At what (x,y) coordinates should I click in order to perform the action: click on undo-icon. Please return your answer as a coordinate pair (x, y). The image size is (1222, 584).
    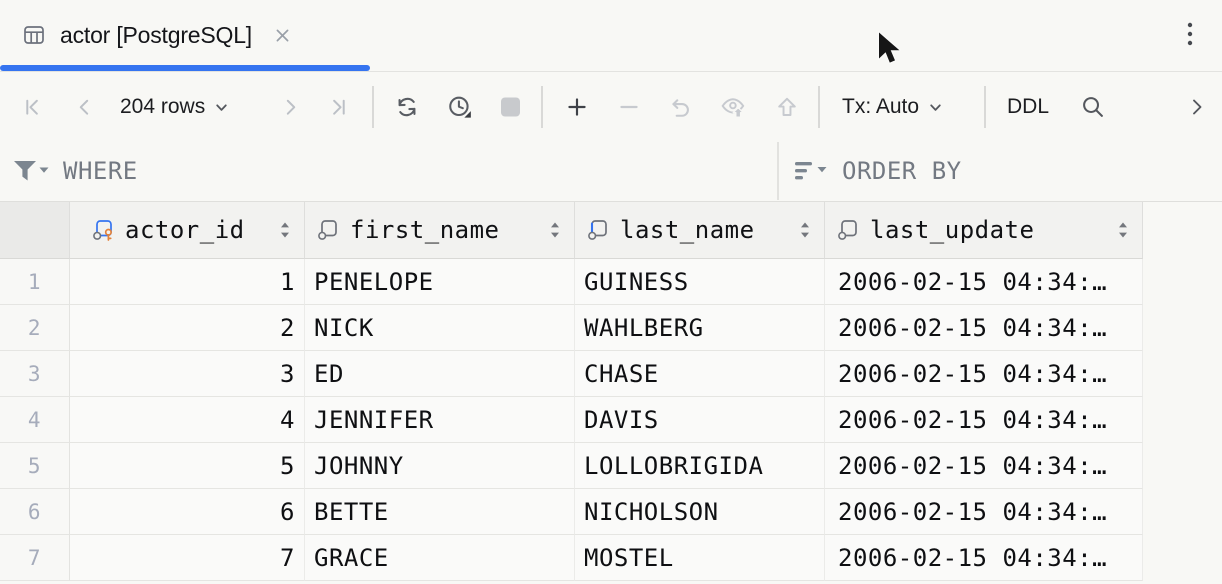
    Looking at the image, I should click on (680, 108).